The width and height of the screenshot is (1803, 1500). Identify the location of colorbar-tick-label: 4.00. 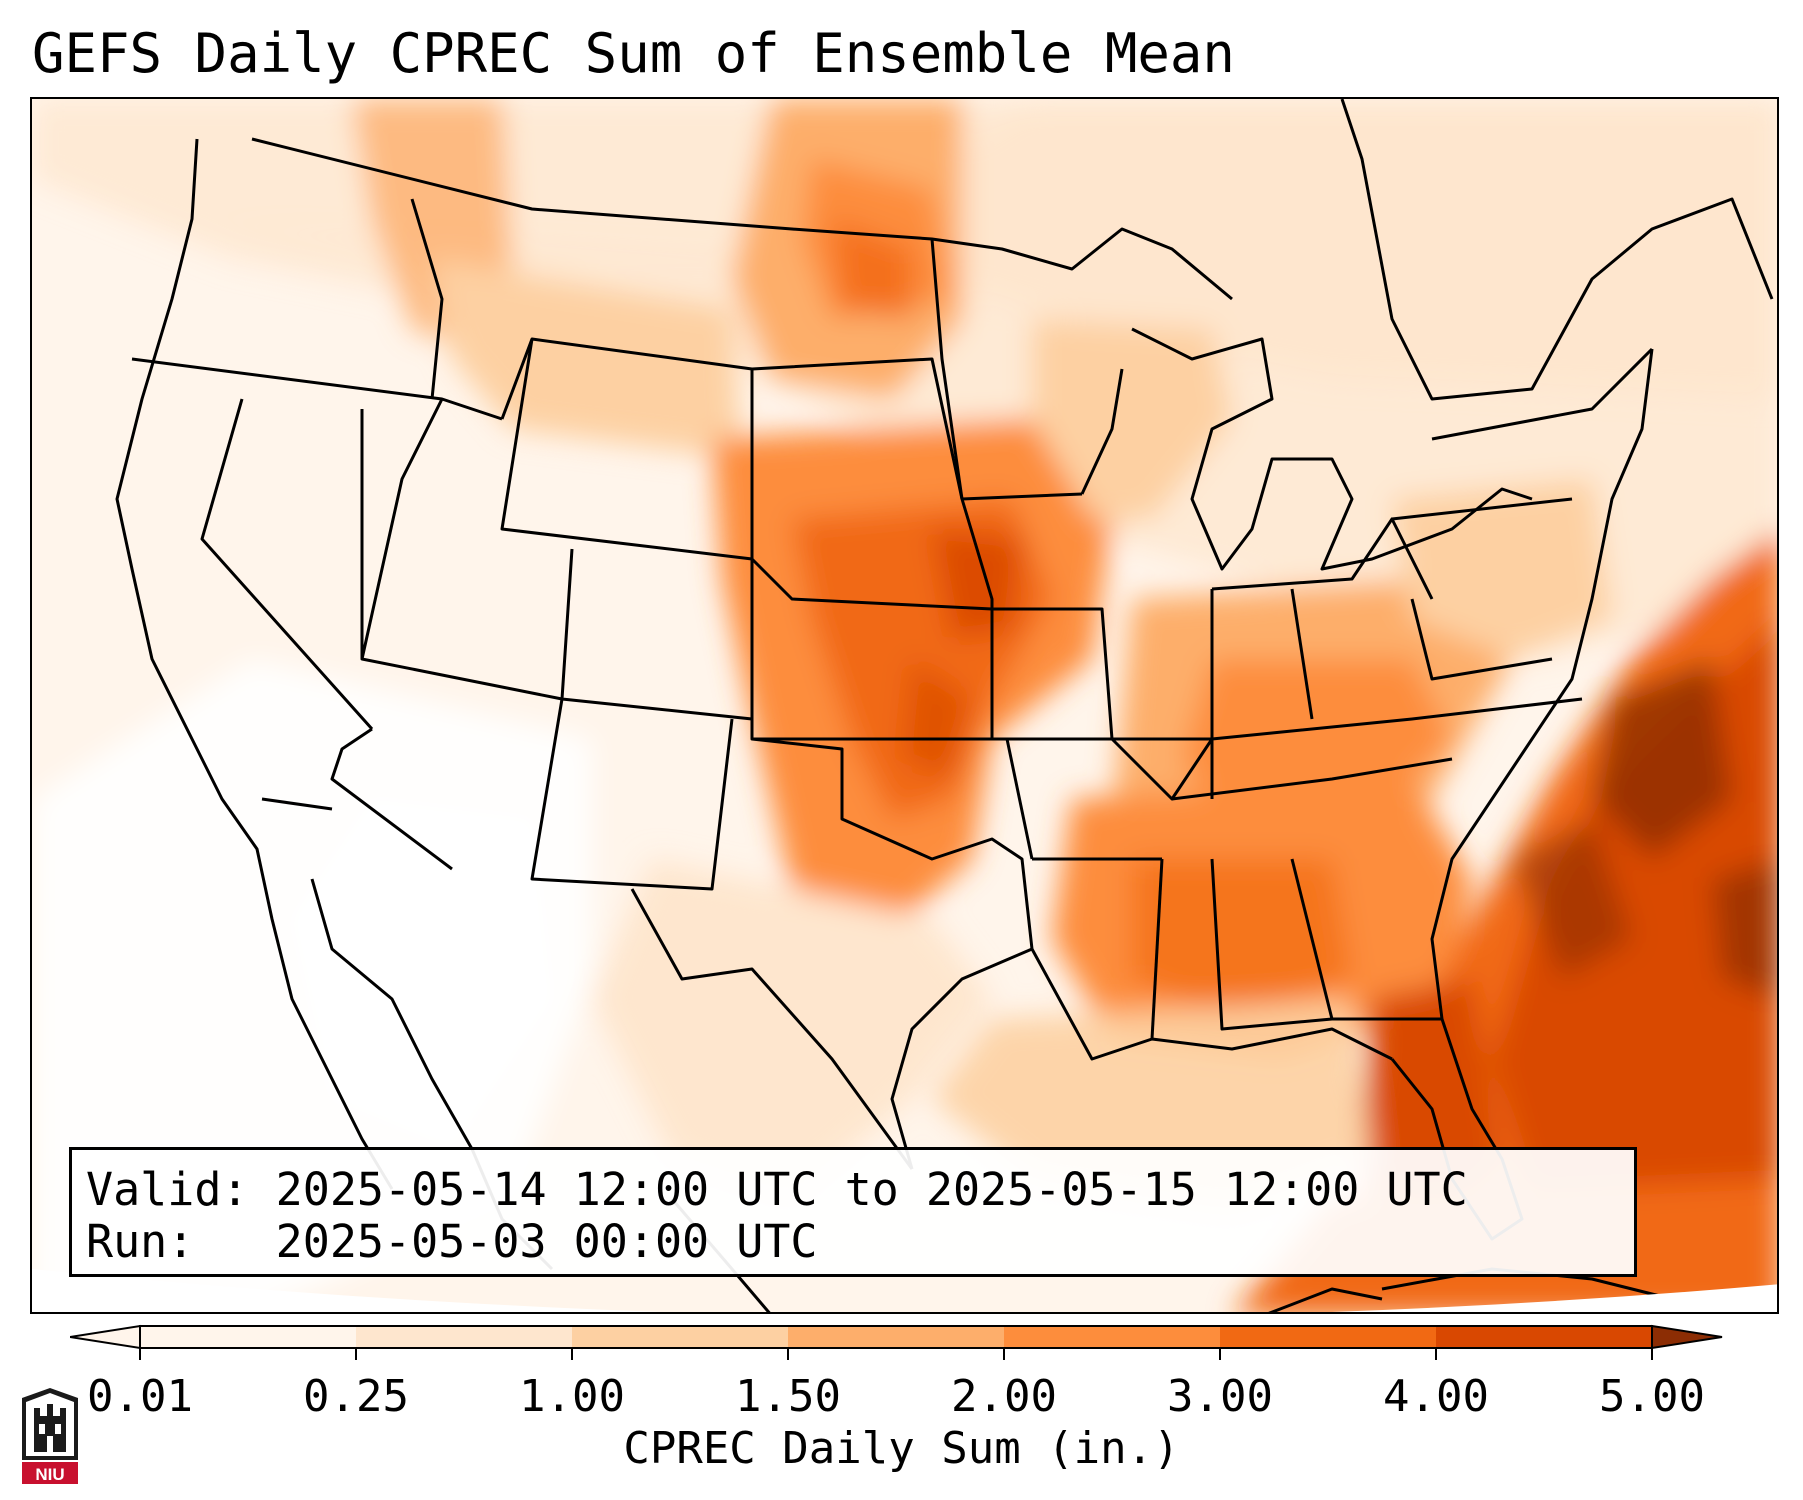
(1436, 1396).